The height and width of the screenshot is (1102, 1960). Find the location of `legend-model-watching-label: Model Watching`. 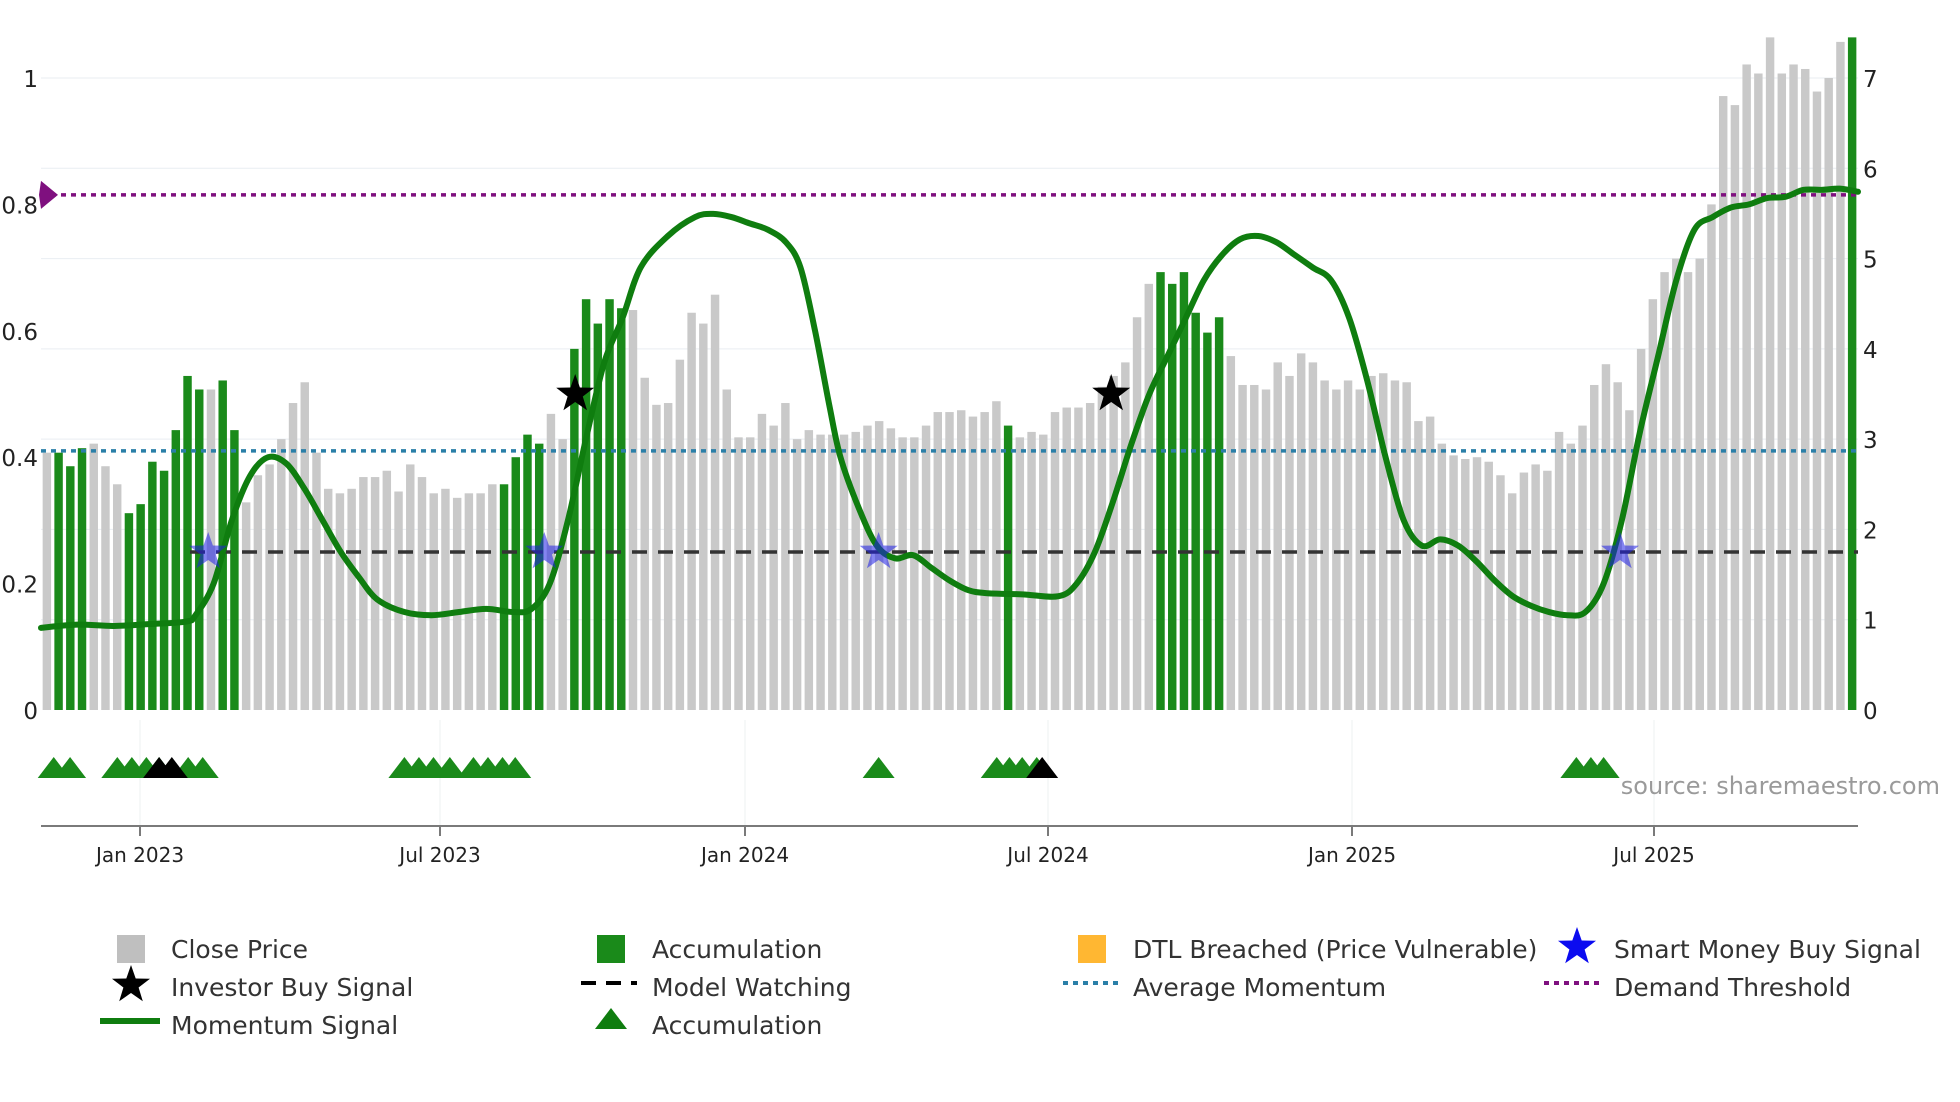

legend-model-watching-label: Model Watching is located at coordinates (752, 987).